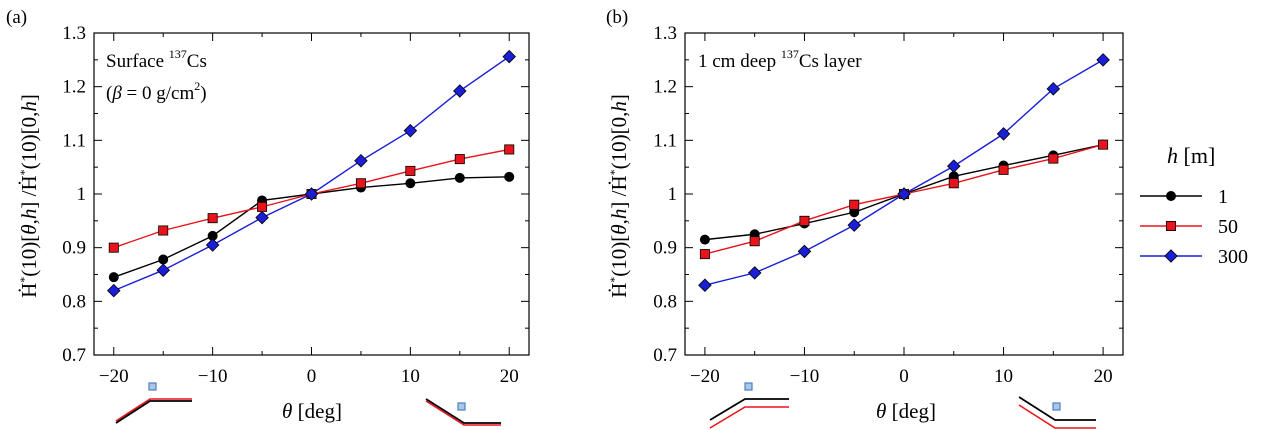  What do you see at coordinates (74, 33) in the screenshot?
I see `panel-a-ytick-label: 1.3` at bounding box center [74, 33].